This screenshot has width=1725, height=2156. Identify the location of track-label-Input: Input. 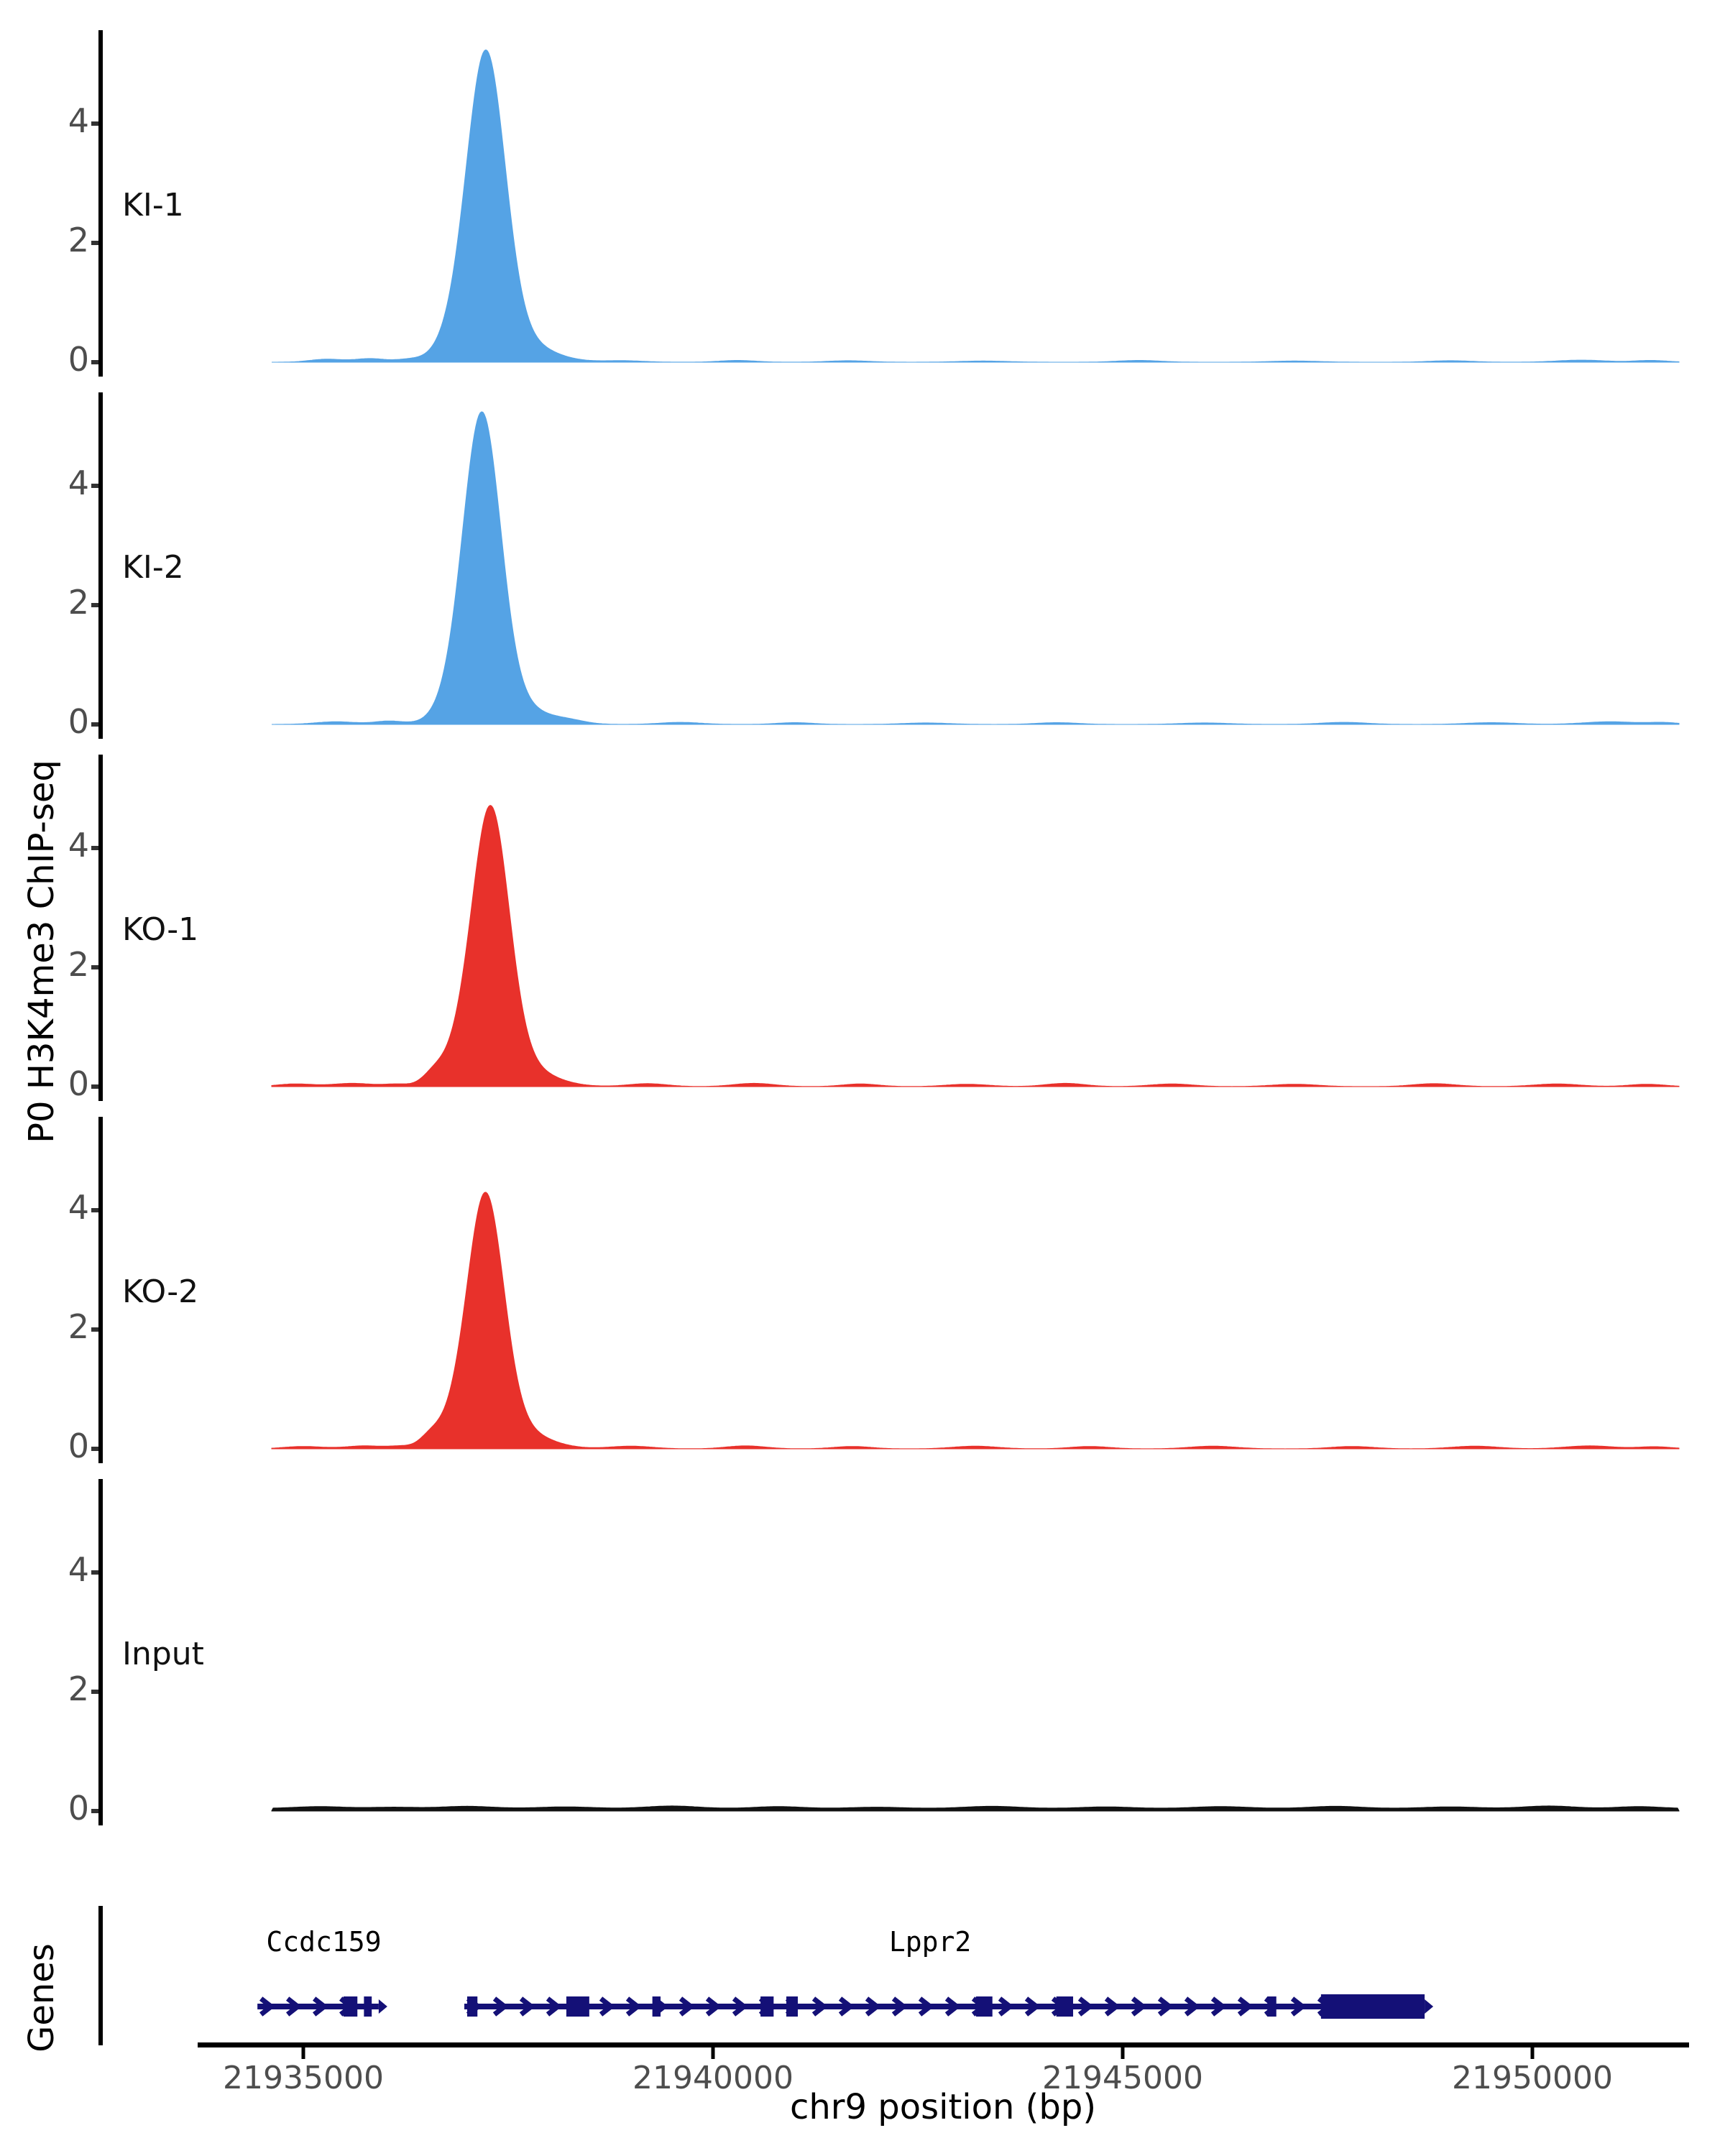
(163, 1654).